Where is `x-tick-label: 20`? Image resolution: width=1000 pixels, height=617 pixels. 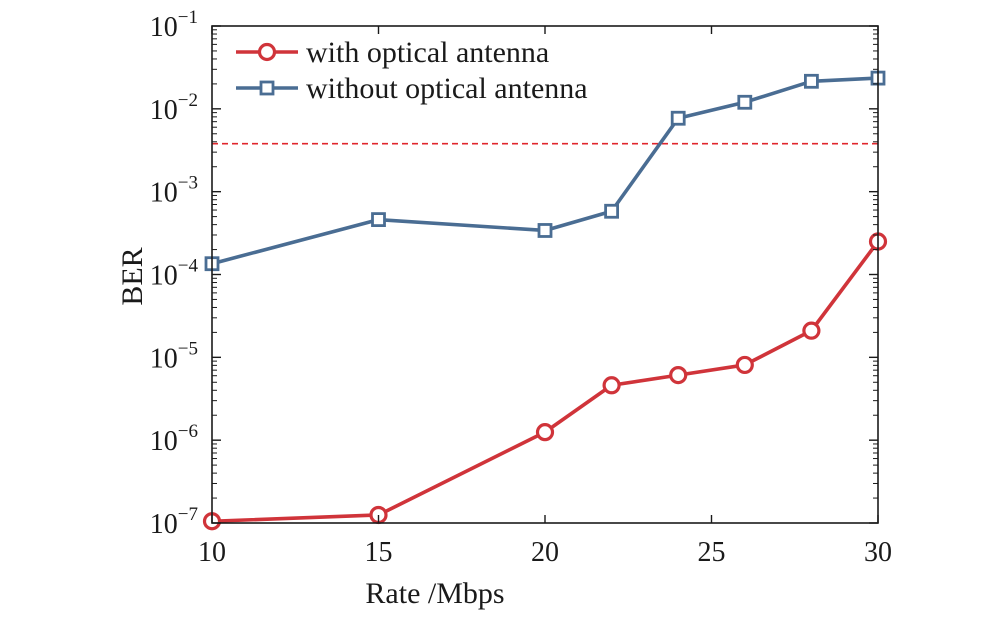
x-tick-label: 20 is located at coordinates (545, 552).